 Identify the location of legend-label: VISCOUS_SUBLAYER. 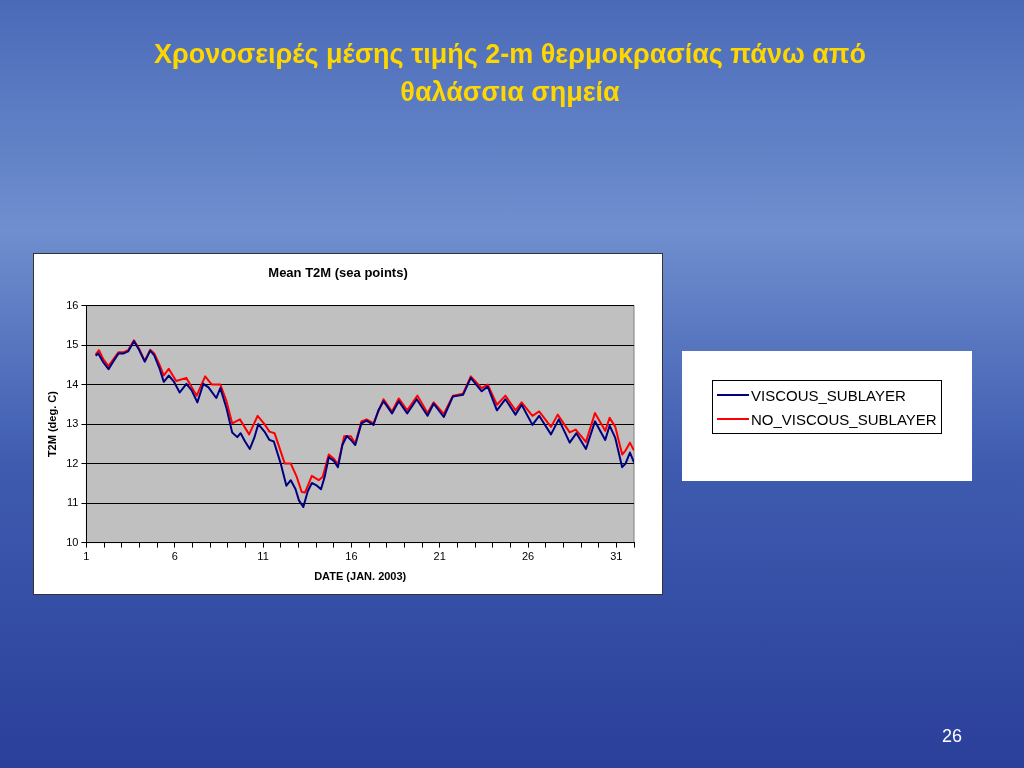
(828, 395).